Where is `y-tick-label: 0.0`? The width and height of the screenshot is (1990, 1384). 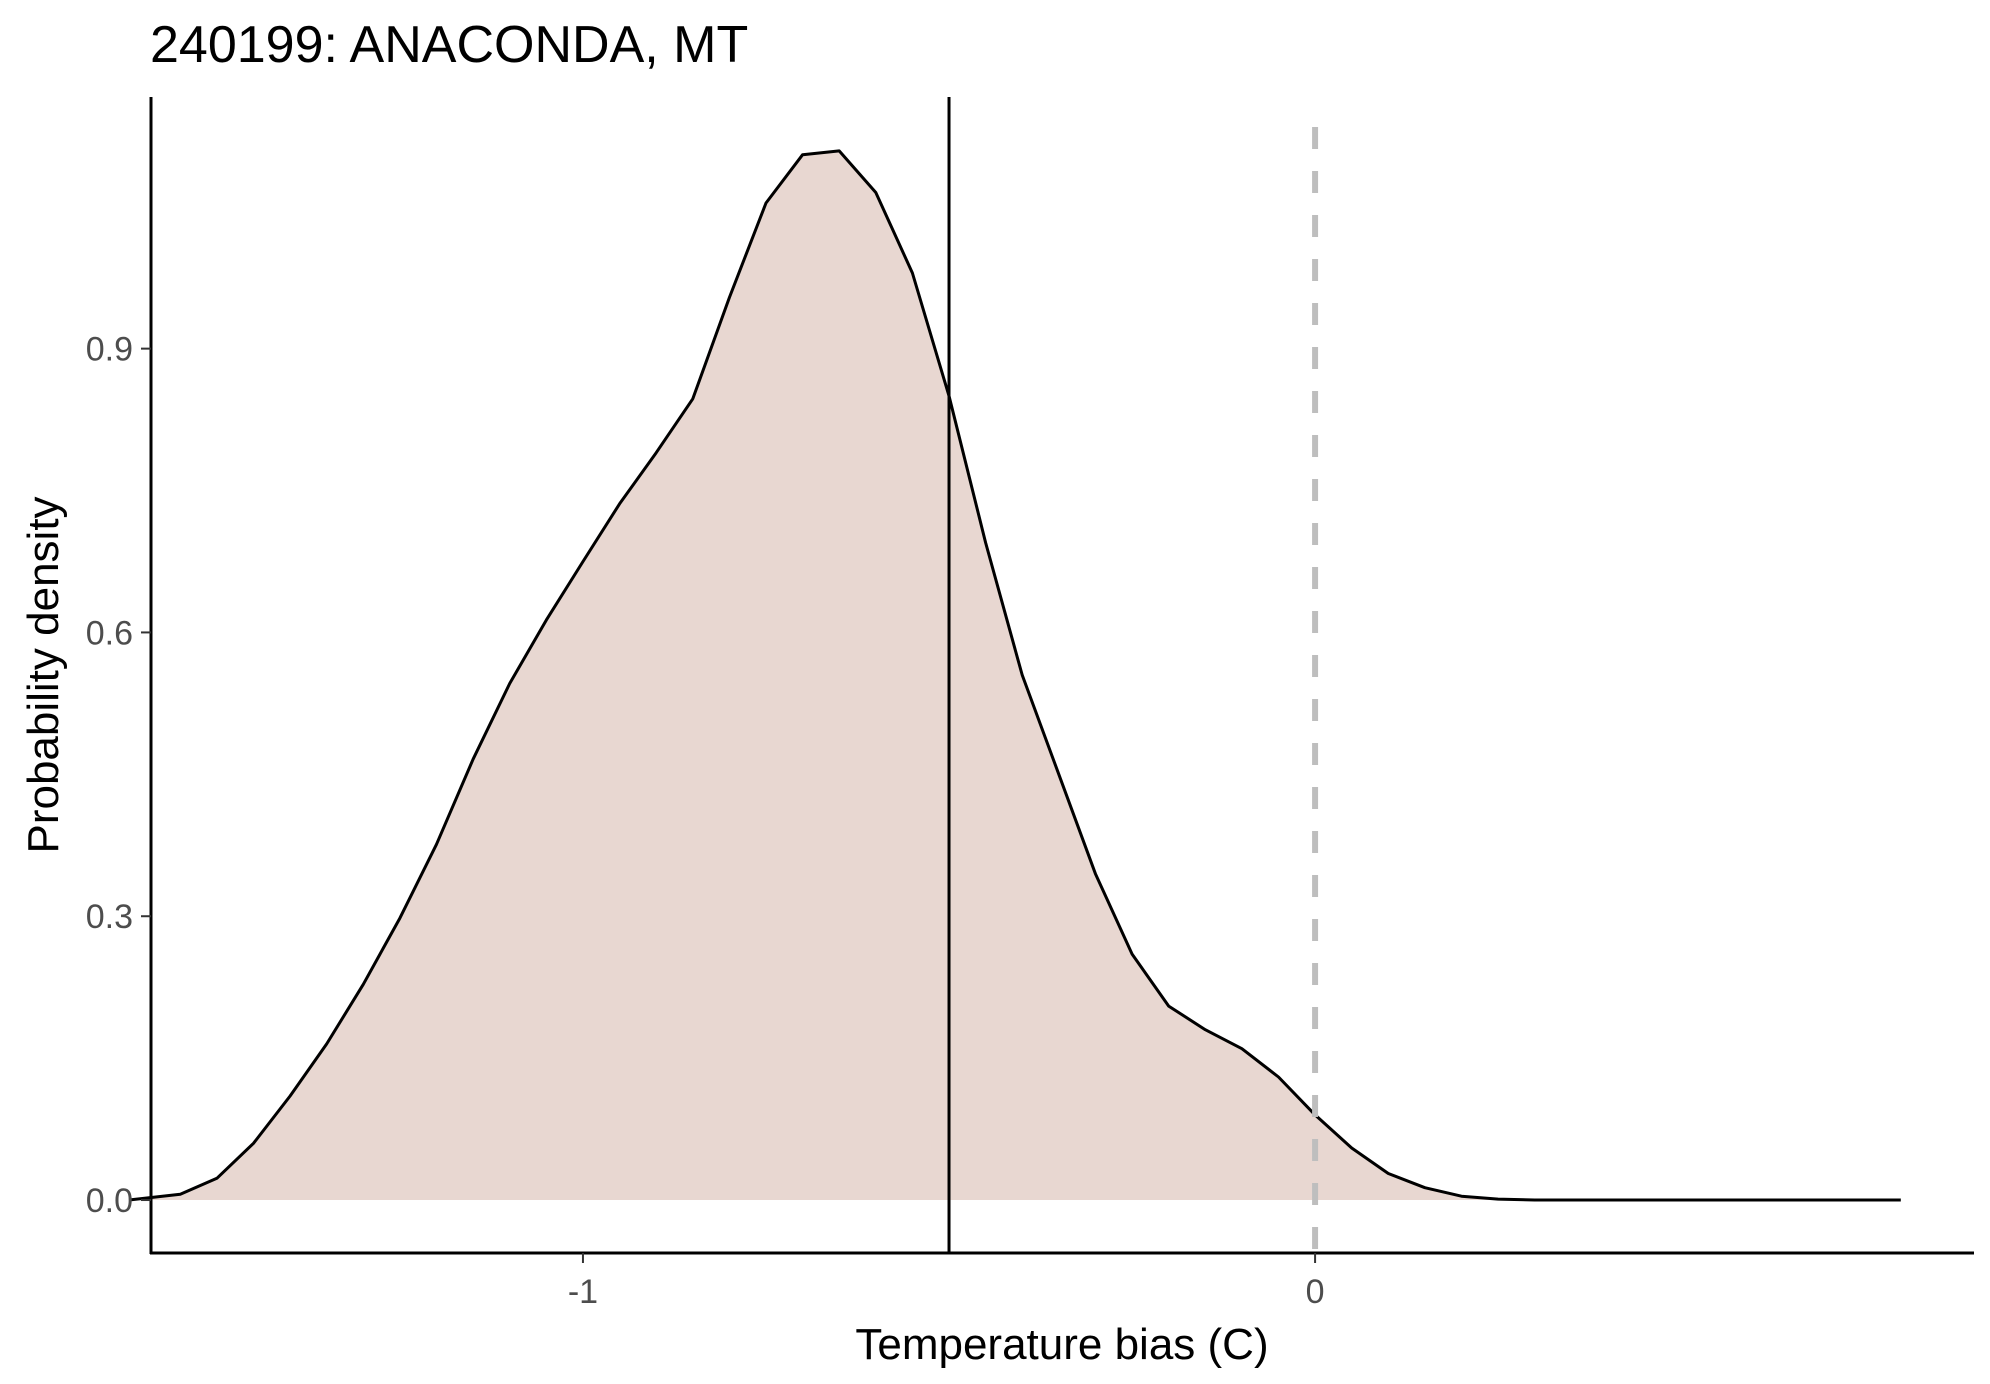 y-tick-label: 0.0 is located at coordinates (109, 1201).